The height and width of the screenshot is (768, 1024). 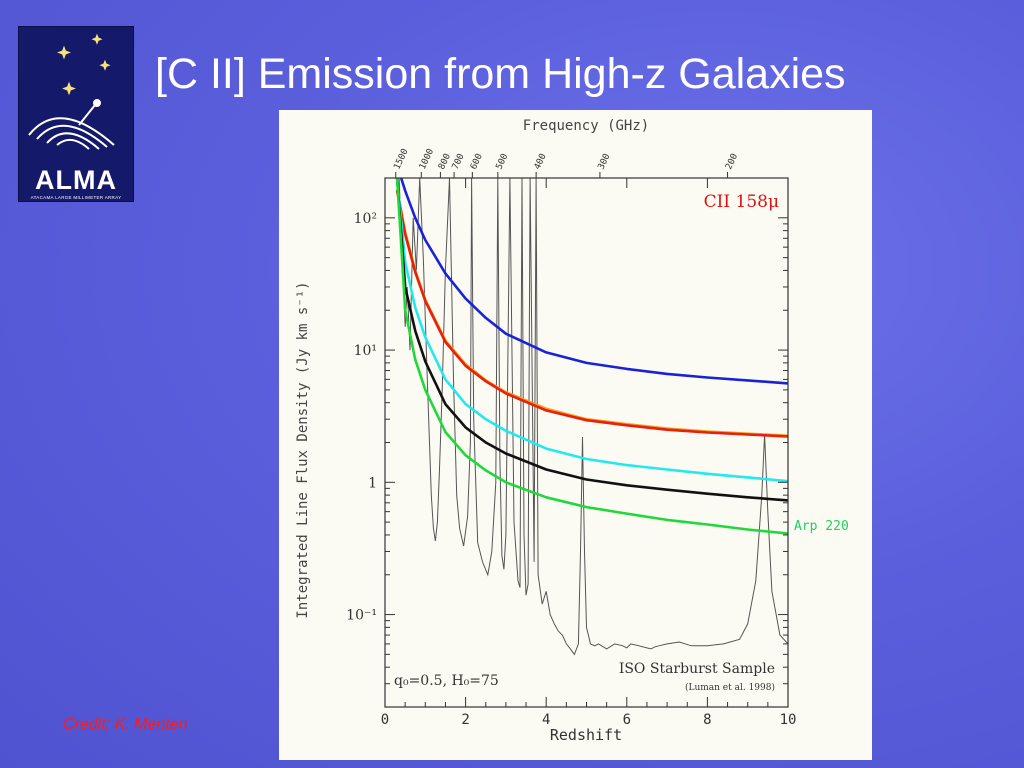 I want to click on logo-subtitle: ATACAMA LARGE MILLIMETER ARRAY, so click(x=76, y=197).